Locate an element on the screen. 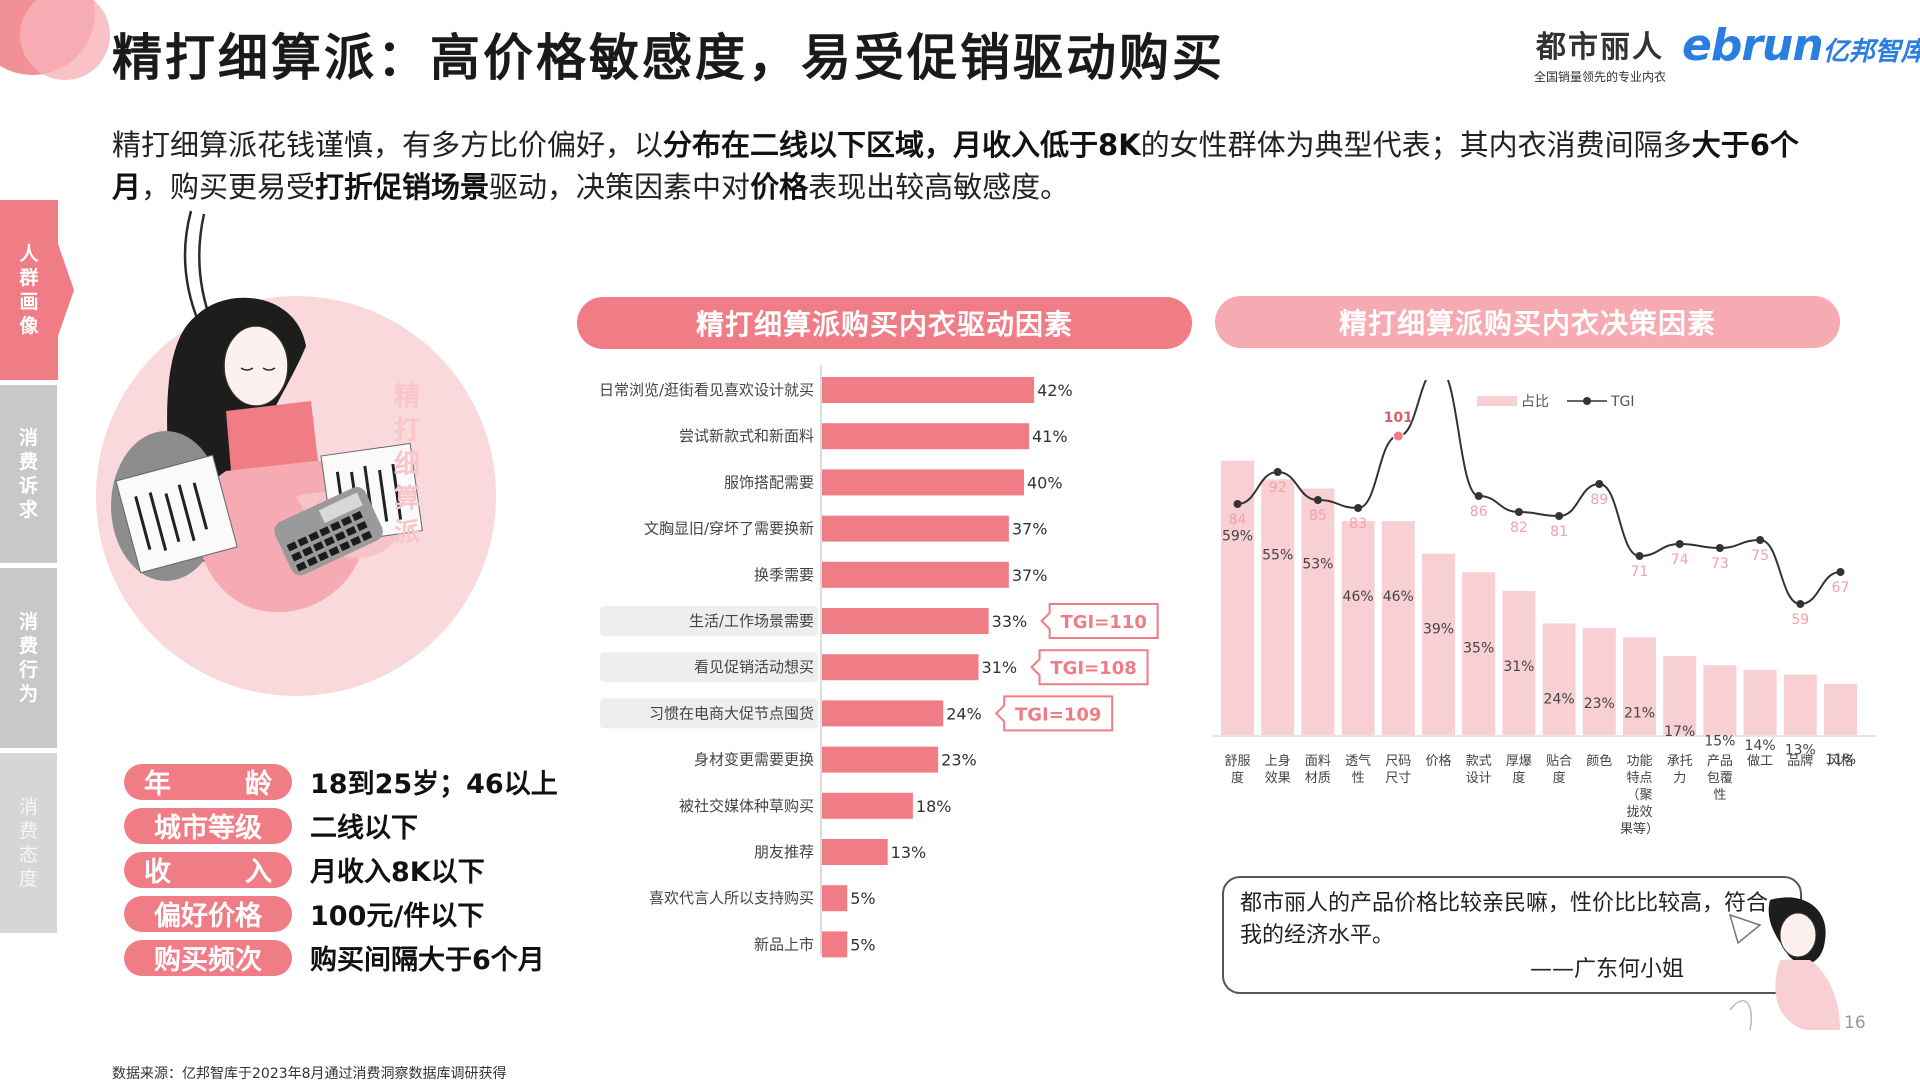  category-tick-line: 贴合 is located at coordinates (1559, 761).